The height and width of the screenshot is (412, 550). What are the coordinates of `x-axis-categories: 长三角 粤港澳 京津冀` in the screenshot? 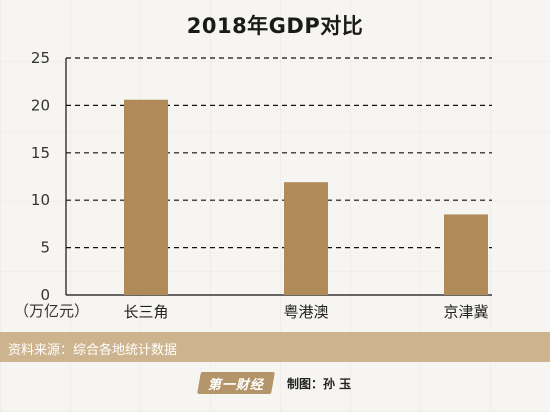 It's located at (305, 312).